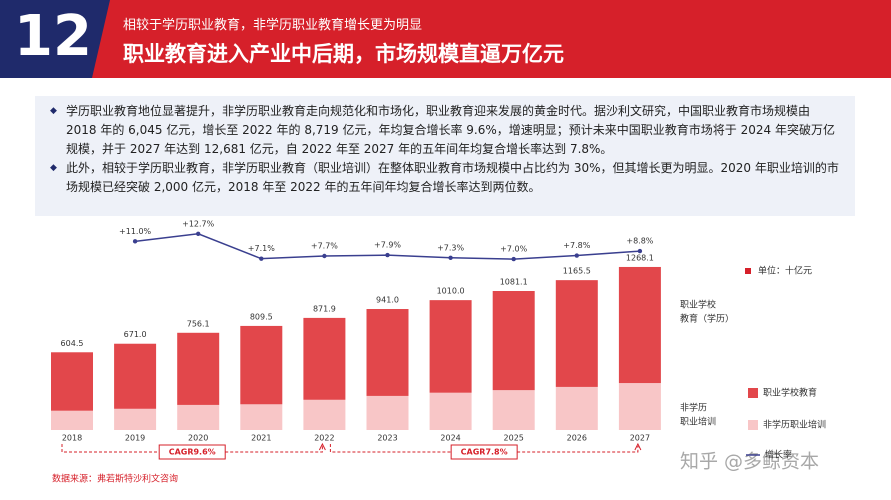 This screenshot has height=500, width=891. Describe the element at coordinates (790, 393) in the screenshot. I see `legend-label: 职业学校教育` at that location.